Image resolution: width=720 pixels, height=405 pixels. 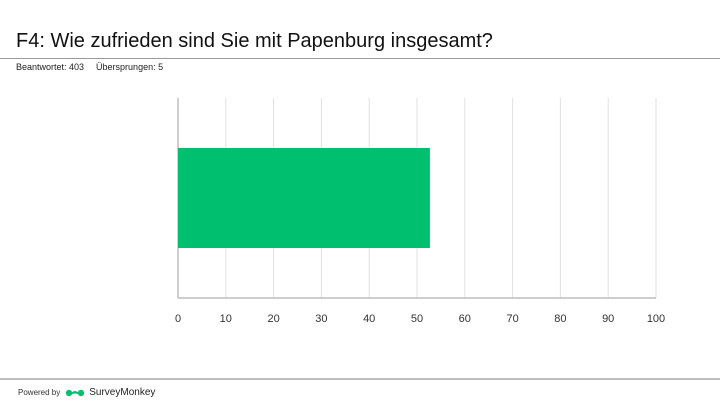 What do you see at coordinates (75, 393) in the screenshot?
I see `surveymonkey-logo-icon` at bounding box center [75, 393].